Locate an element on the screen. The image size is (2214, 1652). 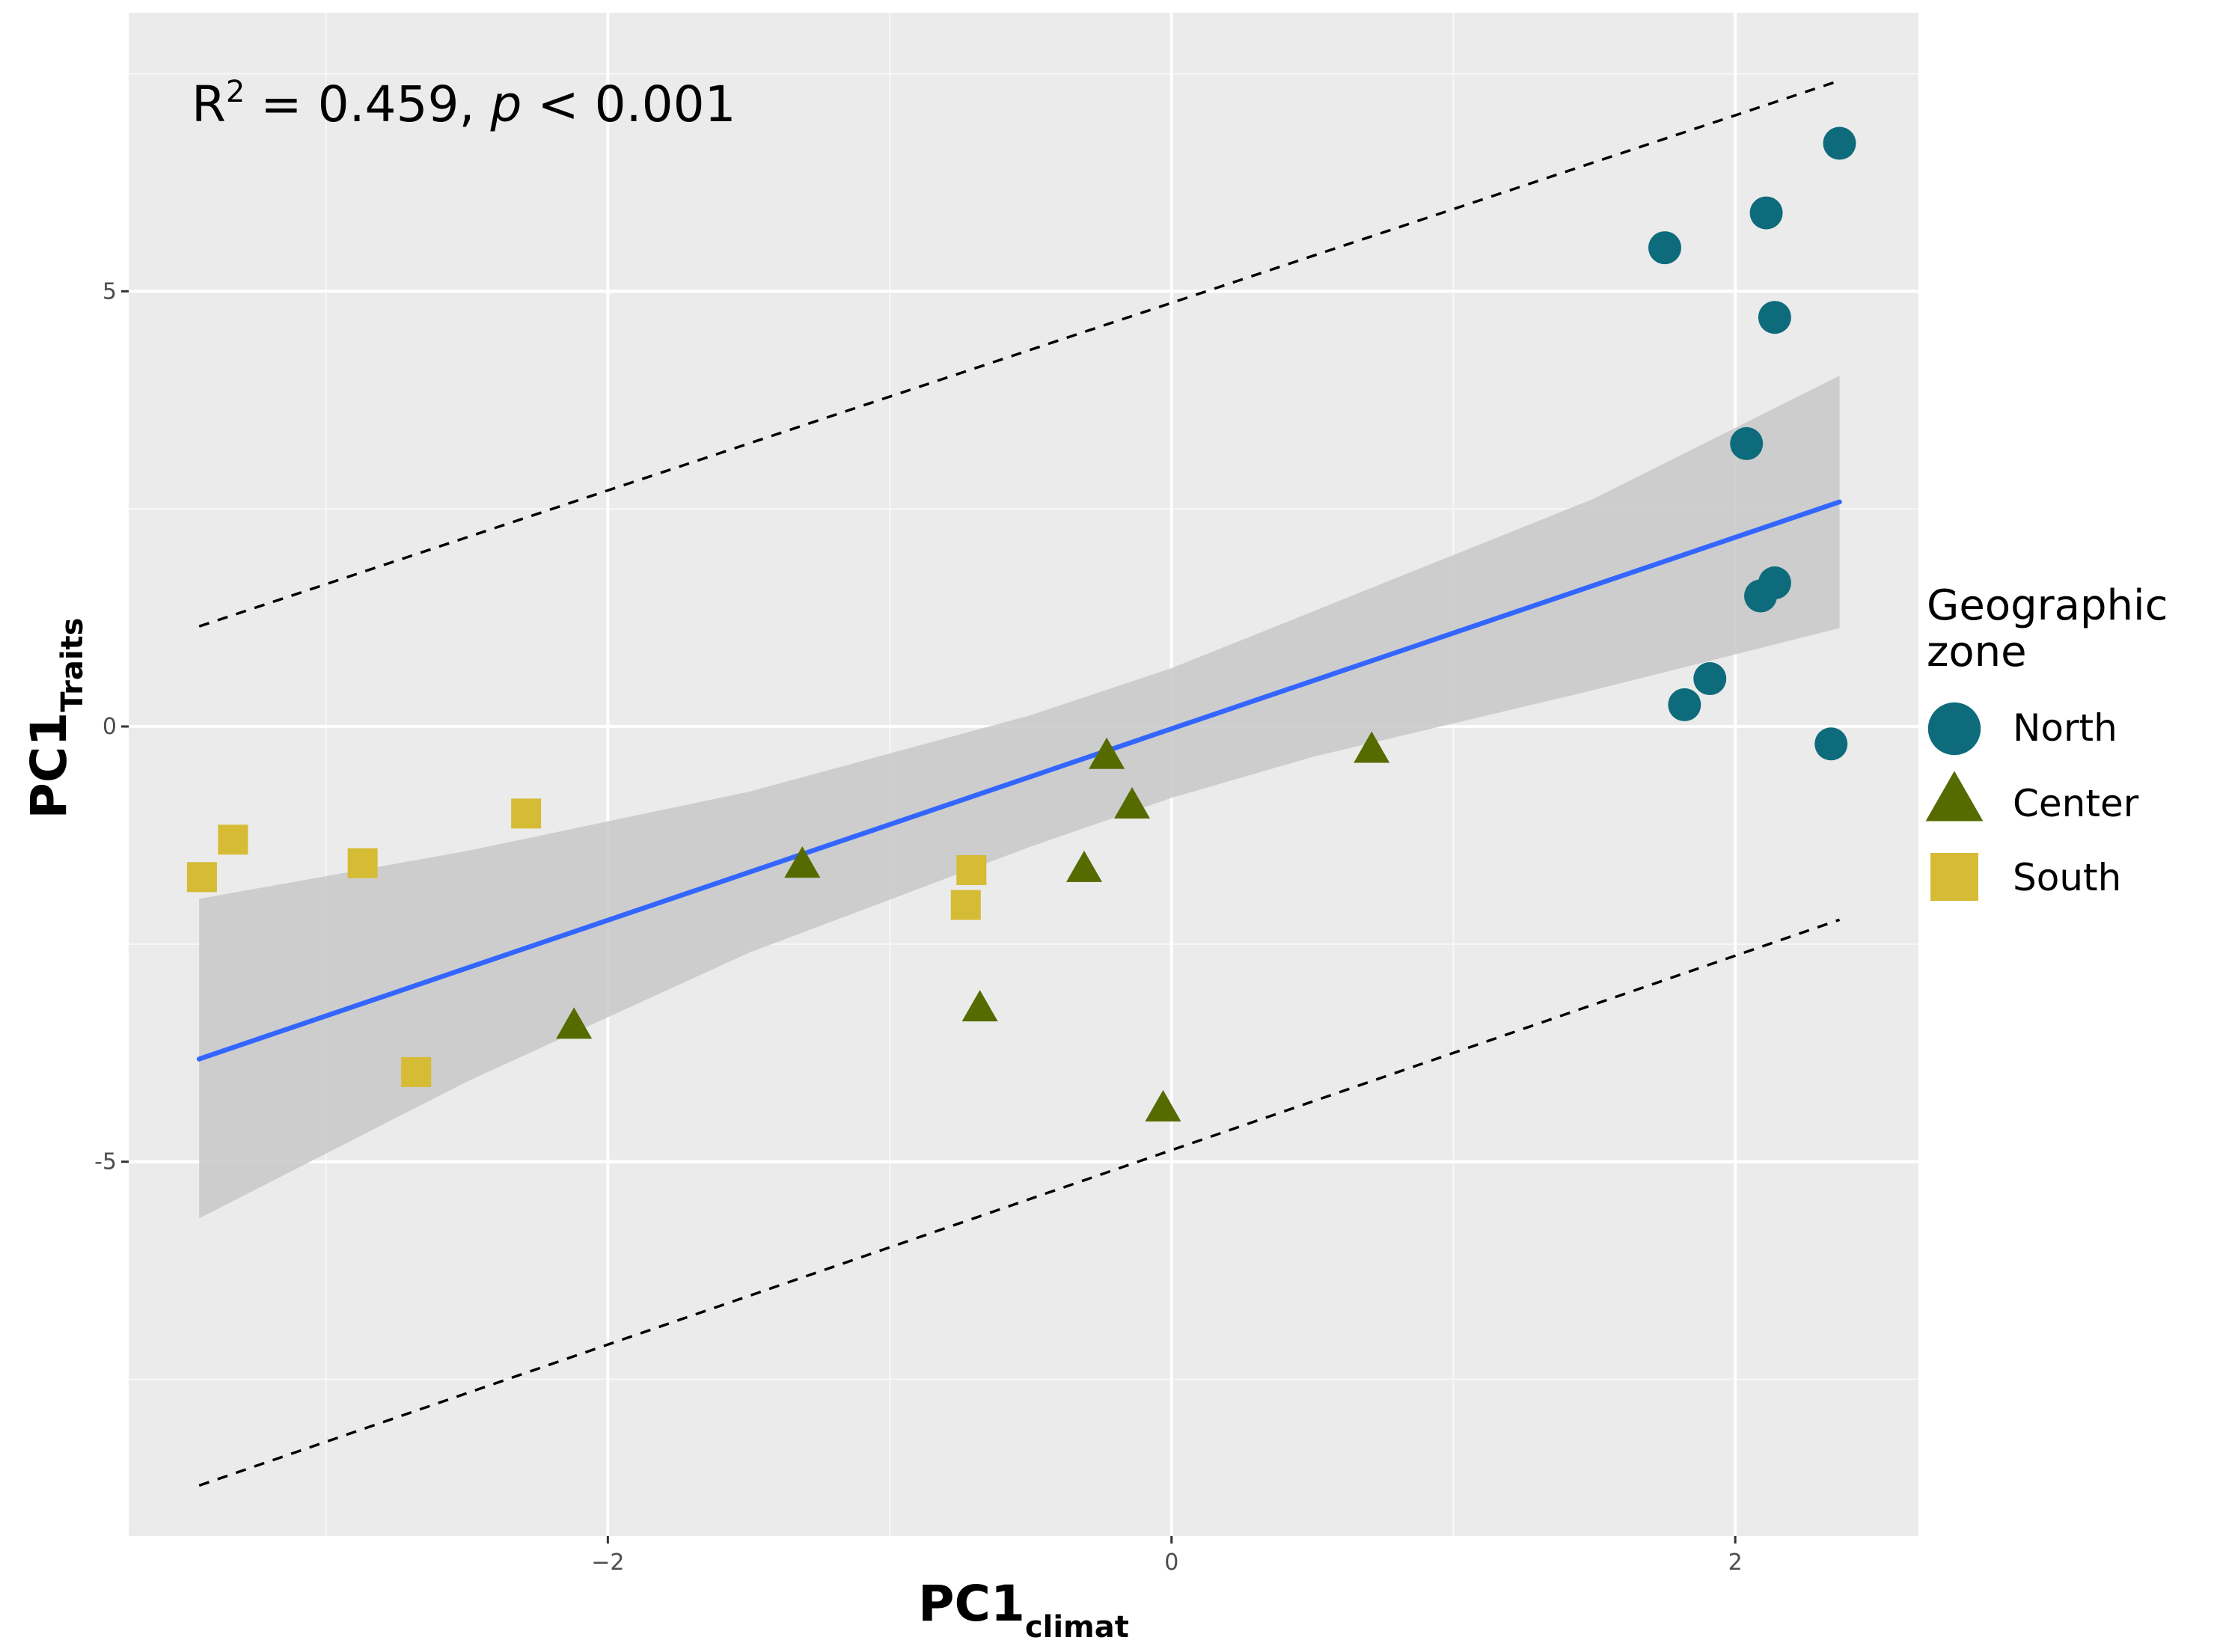
y-axis-title-main: PC1 is located at coordinates (49, 765).